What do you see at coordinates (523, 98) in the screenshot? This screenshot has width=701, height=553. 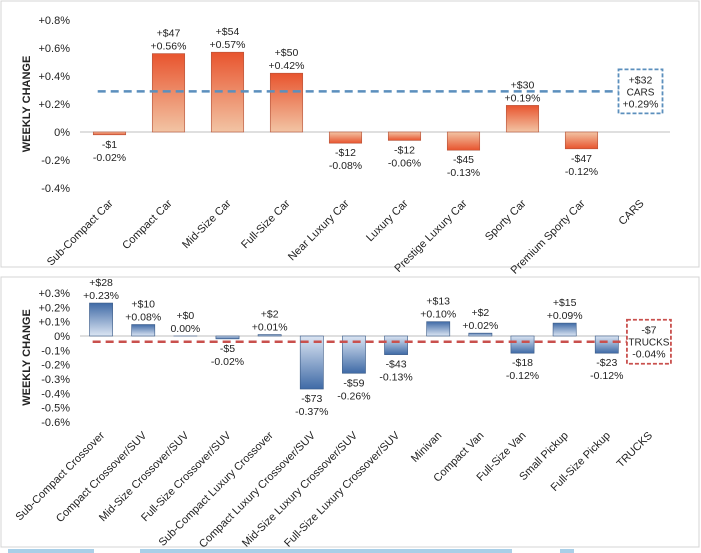 I see `cars-percent-label: +0.19%` at bounding box center [523, 98].